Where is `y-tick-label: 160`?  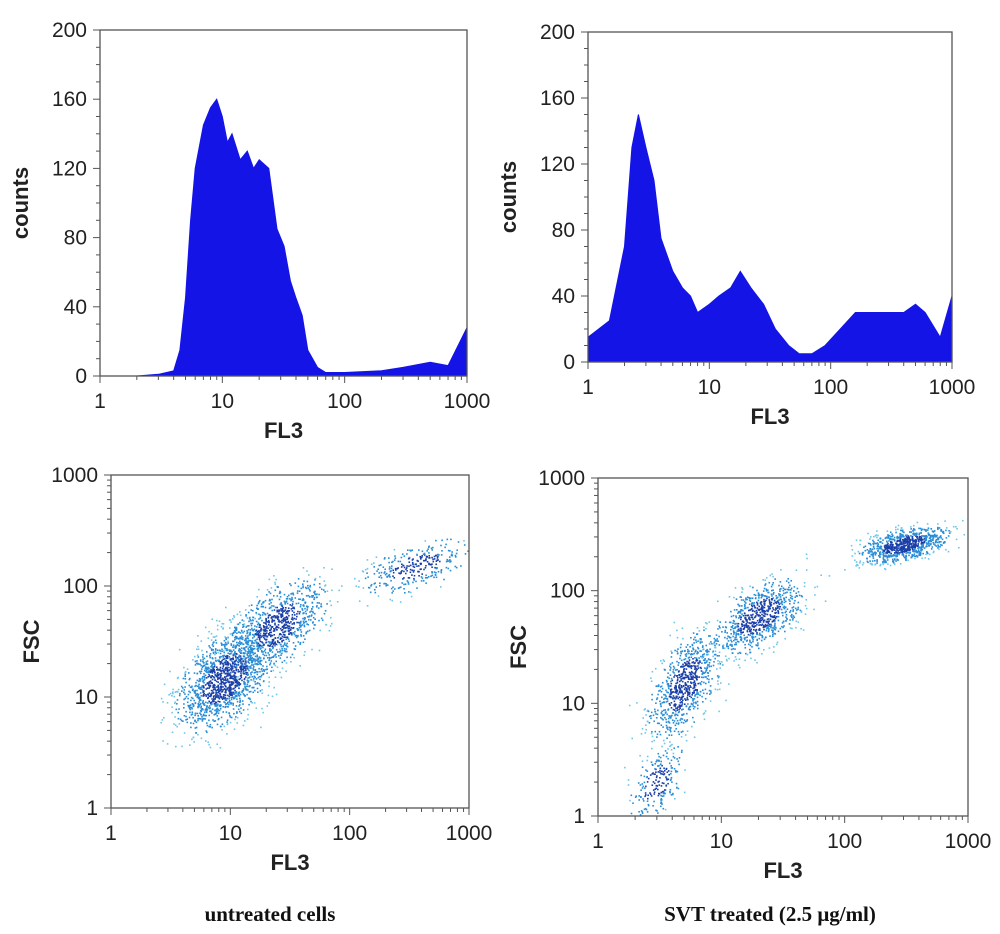 y-tick-label: 160 is located at coordinates (557, 98).